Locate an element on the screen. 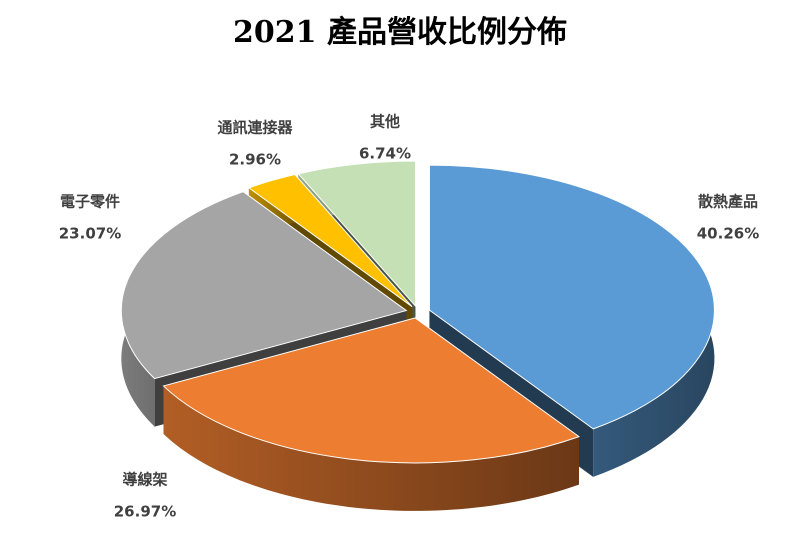 The image size is (809, 534). data-label-value: 2.96% is located at coordinates (255, 160).